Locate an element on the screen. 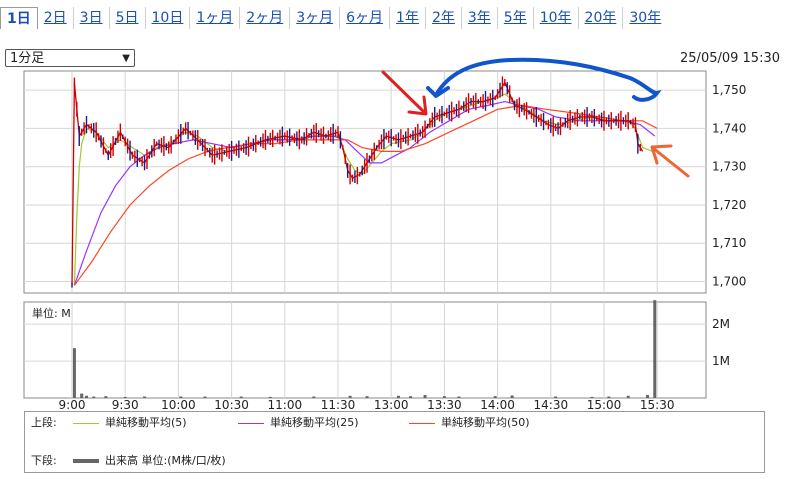 Image resolution: width=800 pixels, height=479 pixels. x-tick-label: 14:00 is located at coordinates (497, 404).